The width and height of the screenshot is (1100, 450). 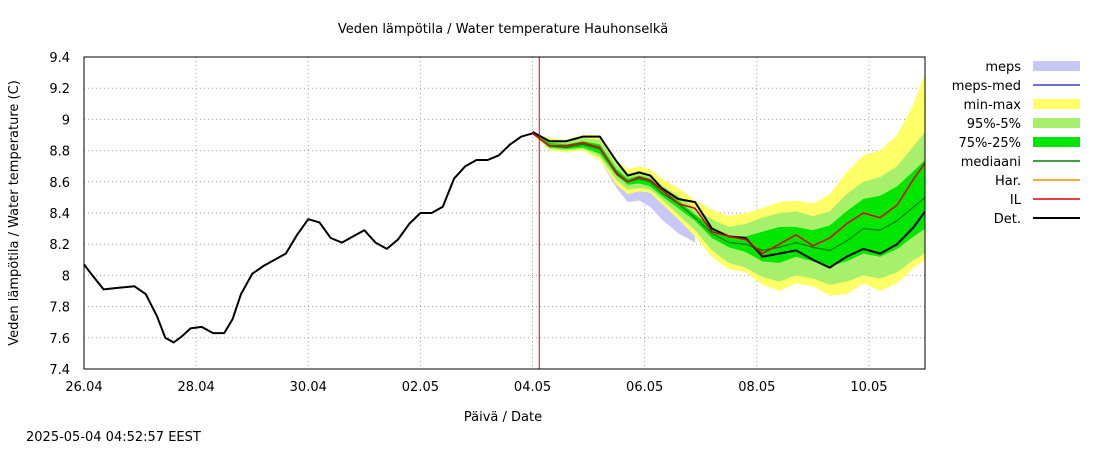 What do you see at coordinates (1003, 67) in the screenshot?
I see `legend-label: meps` at bounding box center [1003, 67].